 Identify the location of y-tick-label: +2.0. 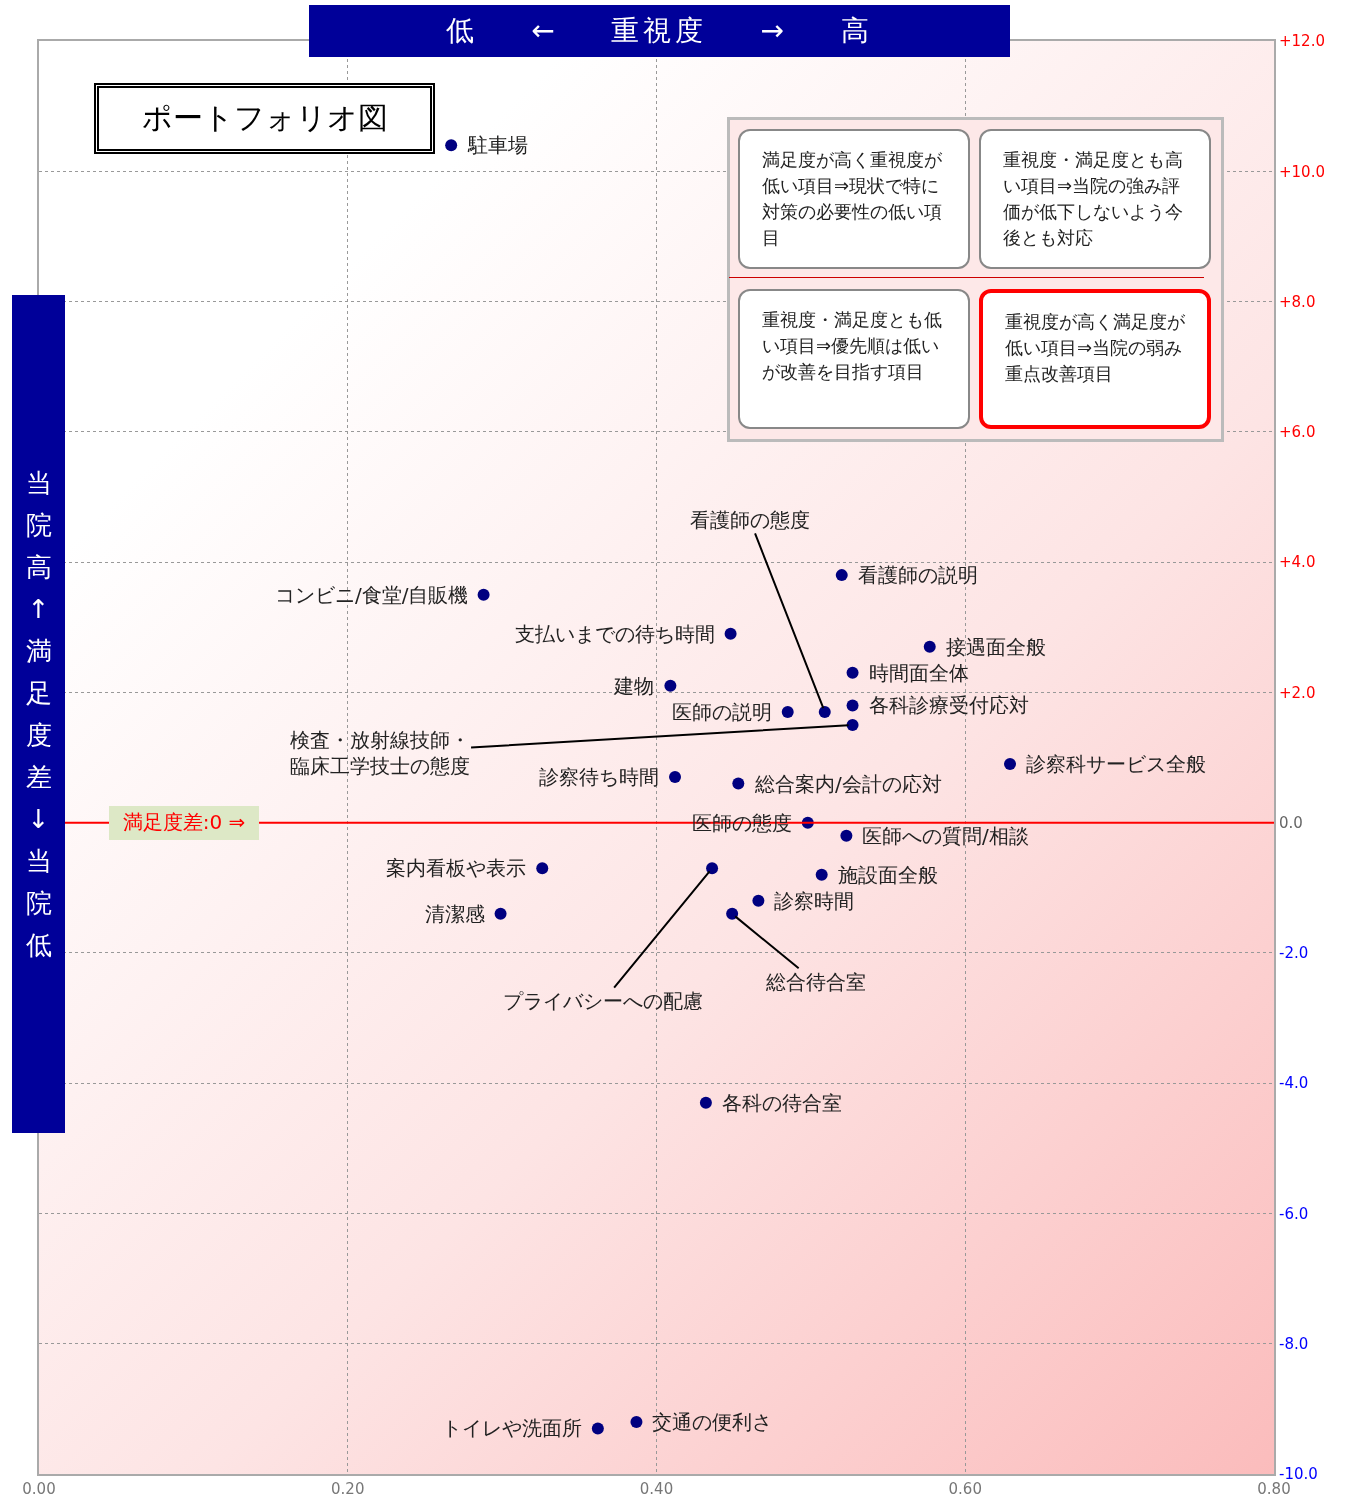
(1297, 692).